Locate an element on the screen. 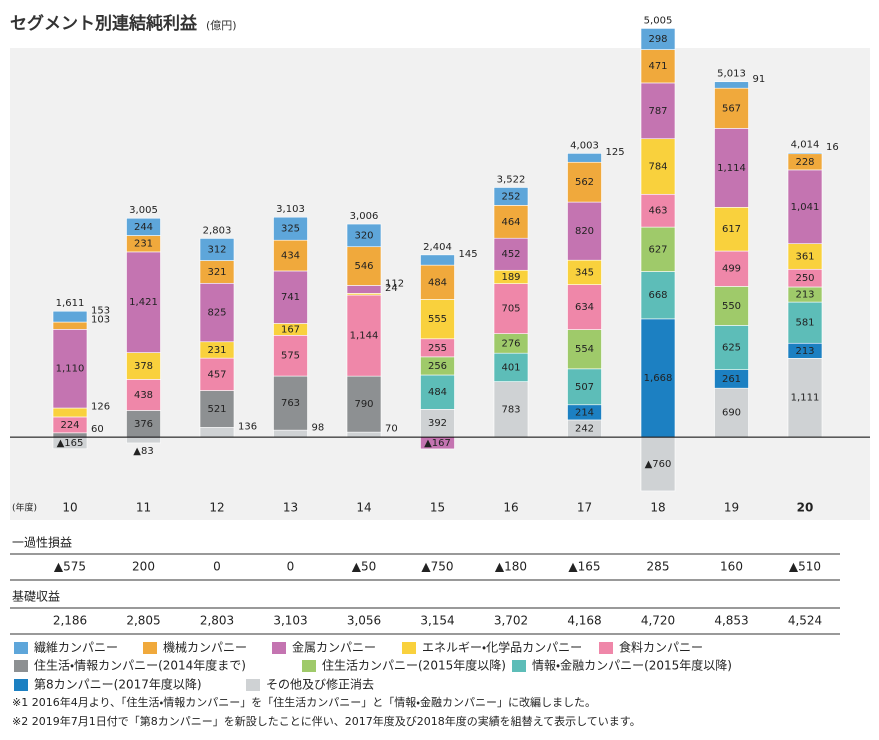 The width and height of the screenshot is (879, 740). segment-label: 244 is located at coordinates (143, 227).